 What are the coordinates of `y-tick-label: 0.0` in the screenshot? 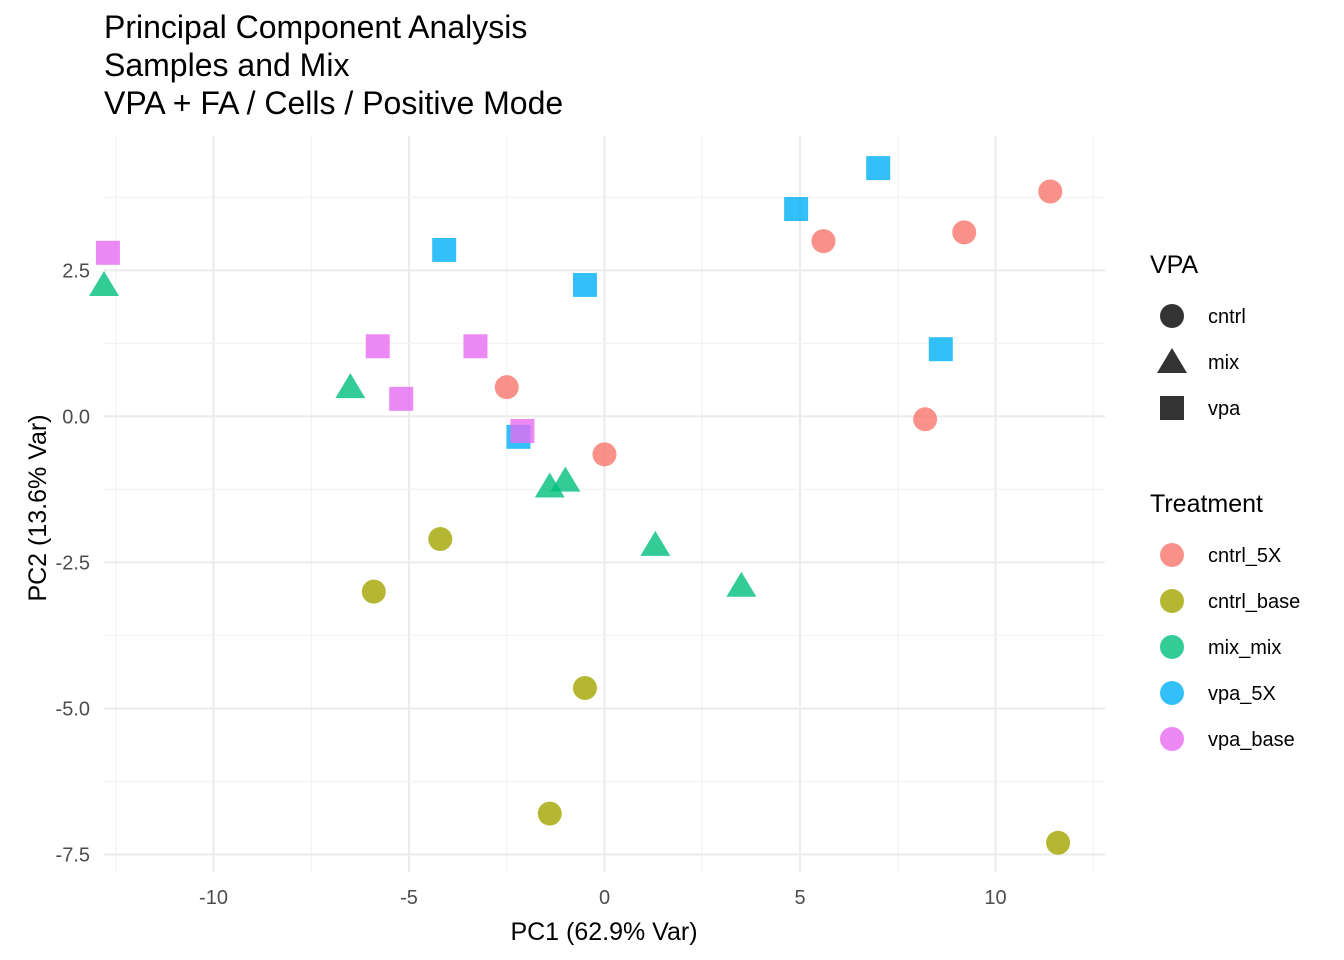 It's located at (76, 417).